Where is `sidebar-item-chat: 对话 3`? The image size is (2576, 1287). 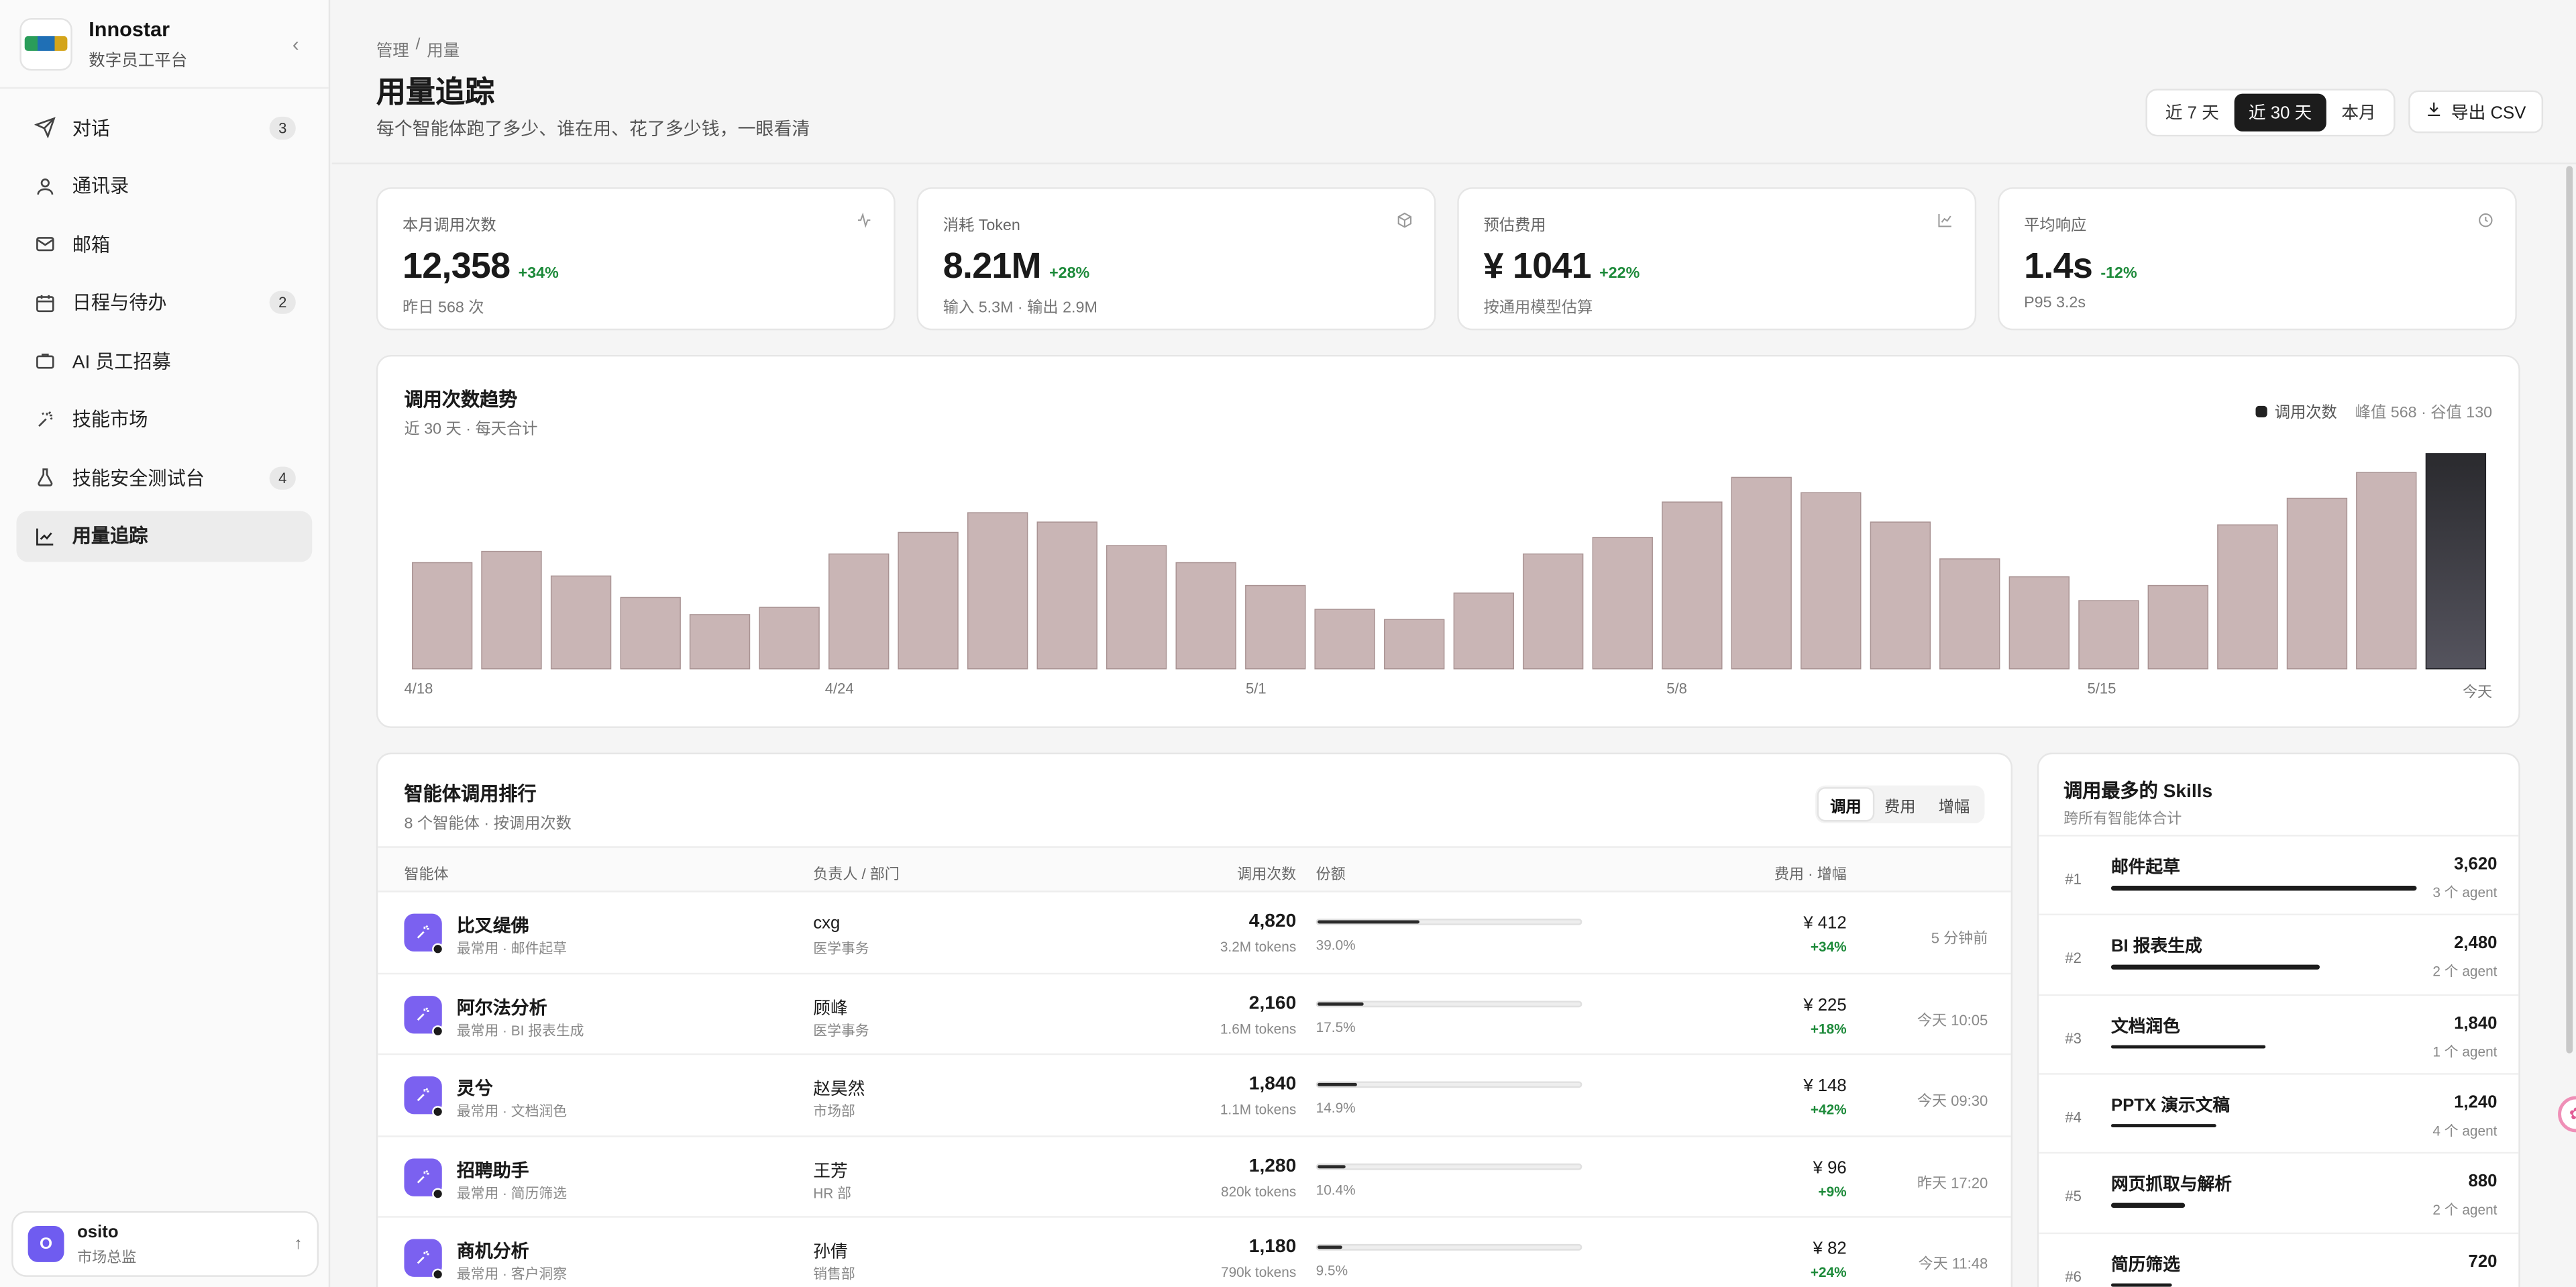
sidebar-item-chat: 对话 3 is located at coordinates (164, 128).